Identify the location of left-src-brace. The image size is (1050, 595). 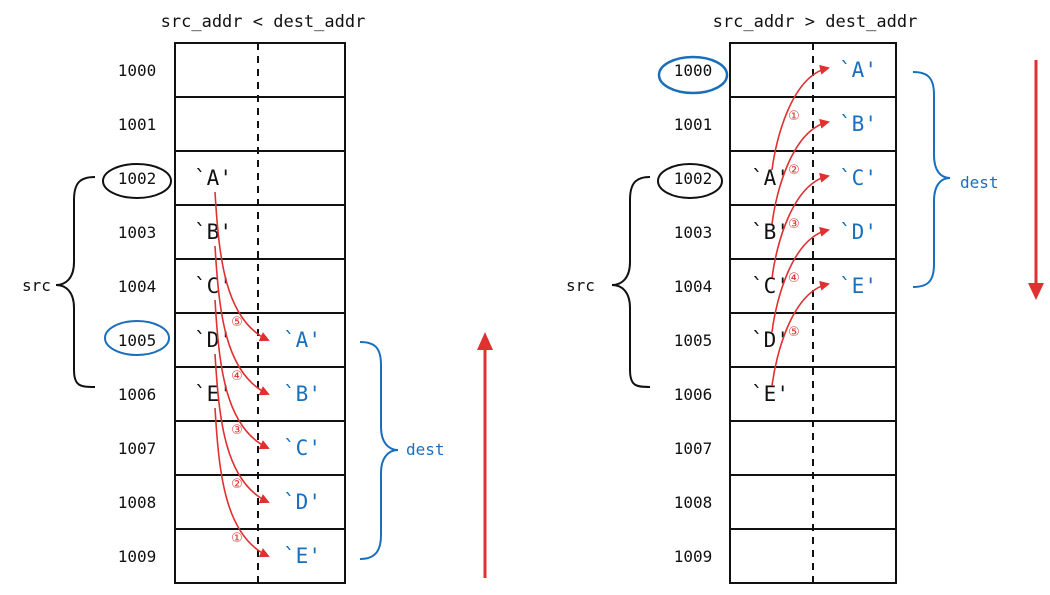
(75, 282).